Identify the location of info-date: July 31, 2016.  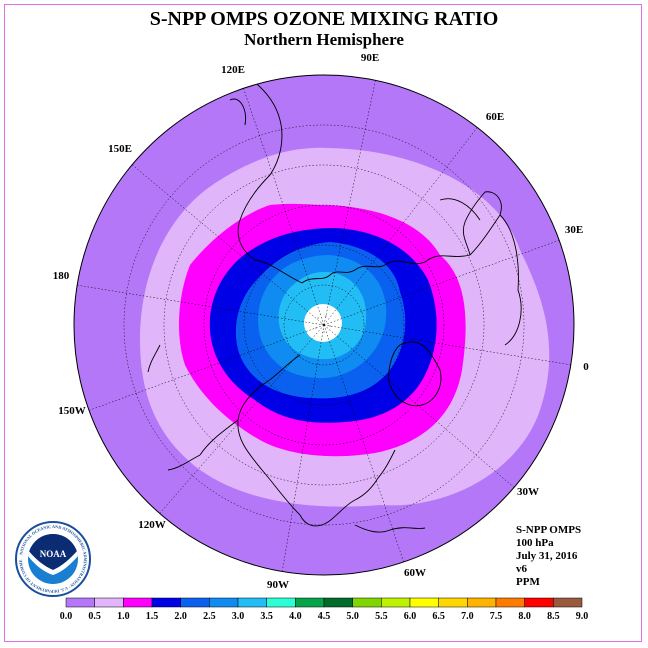
(547, 556).